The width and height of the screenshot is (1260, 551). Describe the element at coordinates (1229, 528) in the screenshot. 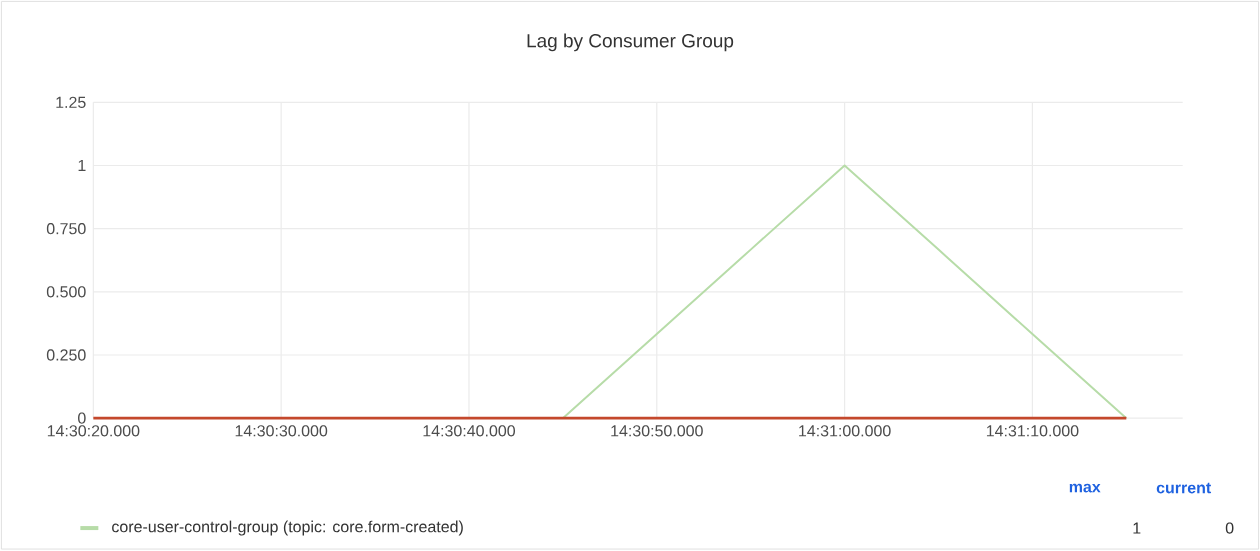

I see `text: 0` at that location.